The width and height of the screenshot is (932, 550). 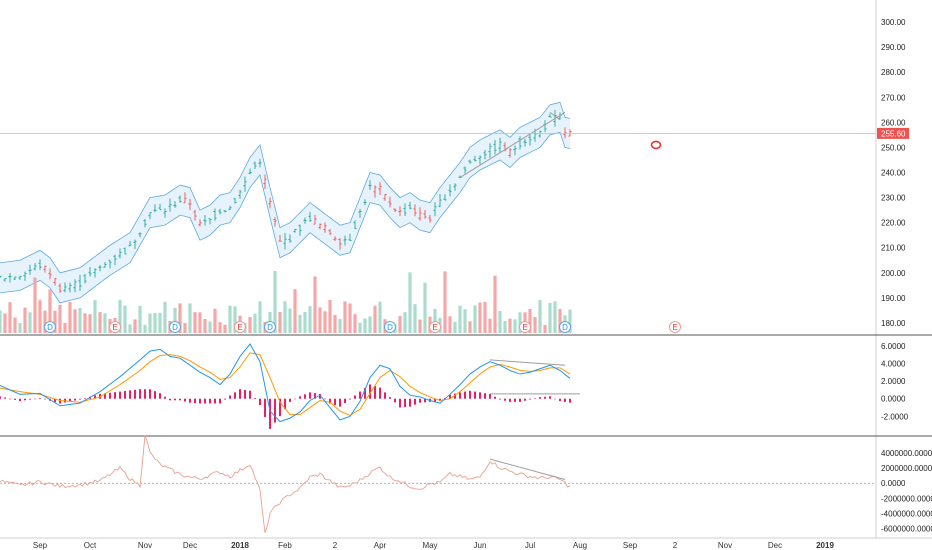 I want to click on time-tick-label: 2, so click(x=675, y=545).